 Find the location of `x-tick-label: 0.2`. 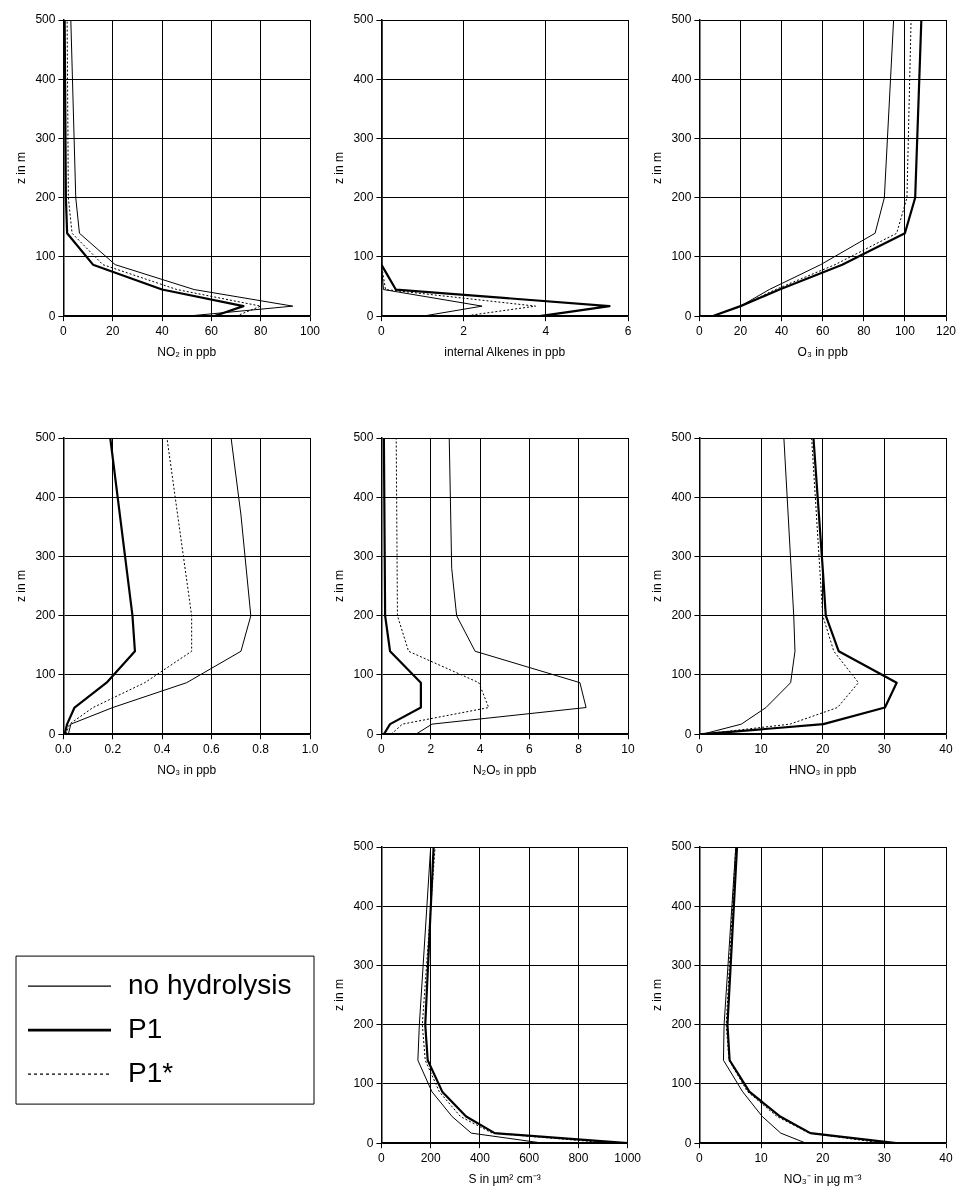

x-tick-label: 0.2 is located at coordinates (113, 748).